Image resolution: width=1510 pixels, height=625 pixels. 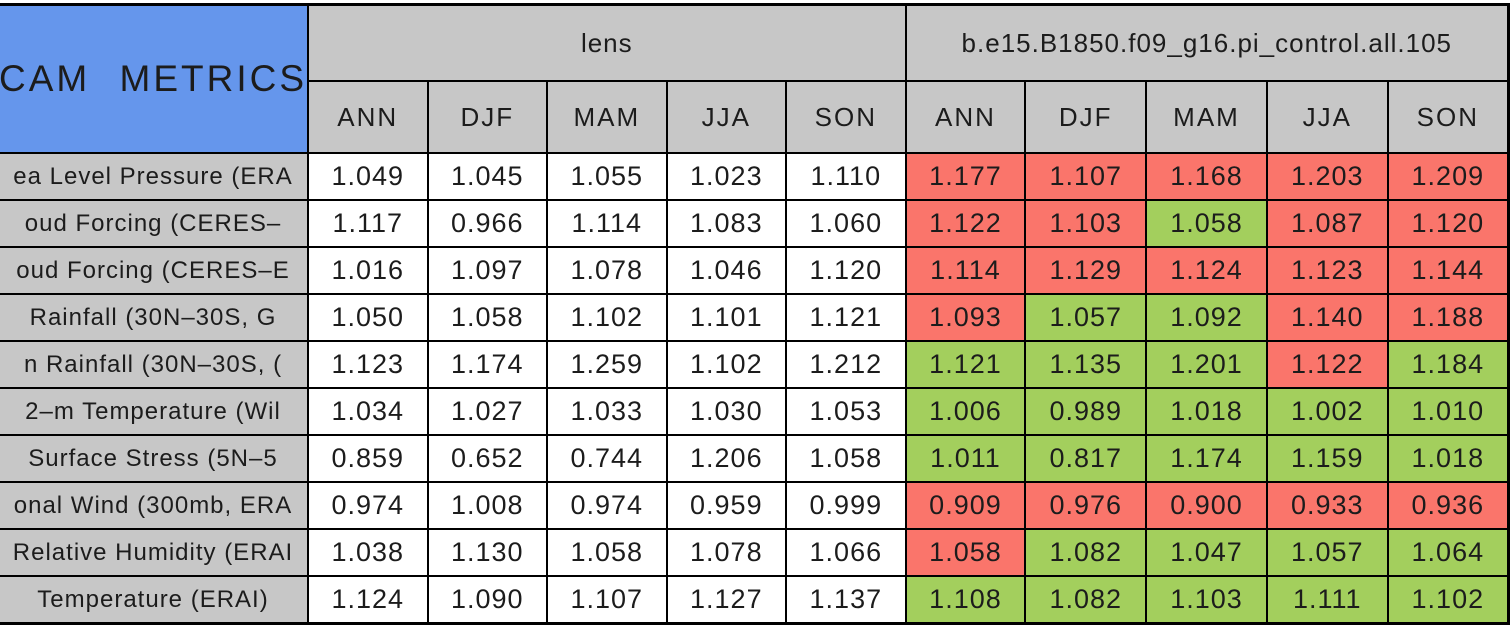 I want to click on case-value-cell: 1.168, so click(x=1206, y=176).